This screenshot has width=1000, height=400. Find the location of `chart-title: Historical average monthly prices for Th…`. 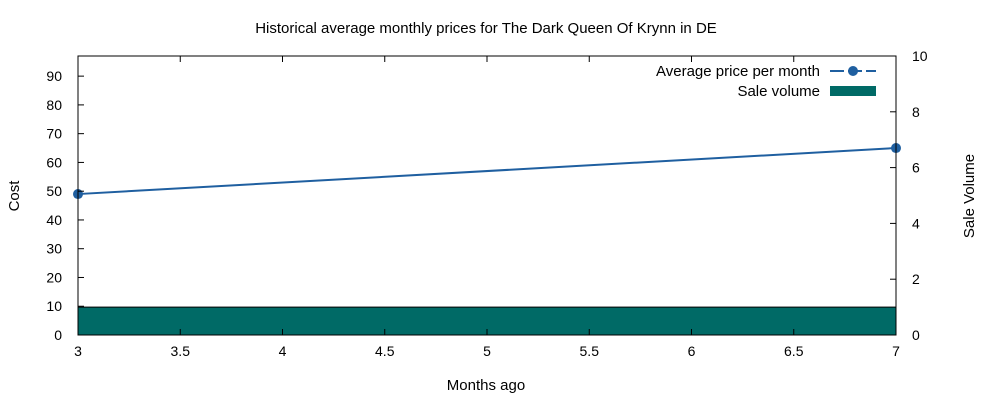

chart-title: Historical average monthly prices for Th… is located at coordinates (486, 28).